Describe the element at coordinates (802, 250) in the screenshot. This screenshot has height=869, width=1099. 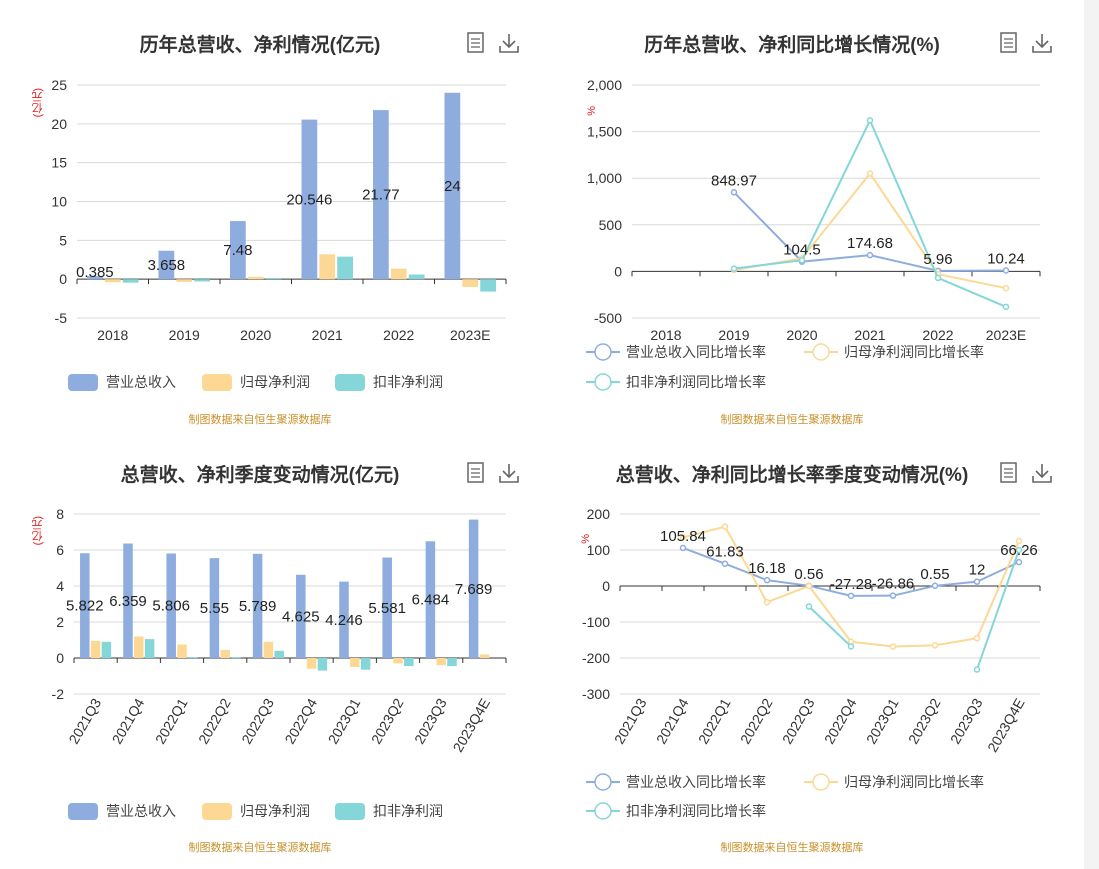
I see `data-label: 104.5` at that location.